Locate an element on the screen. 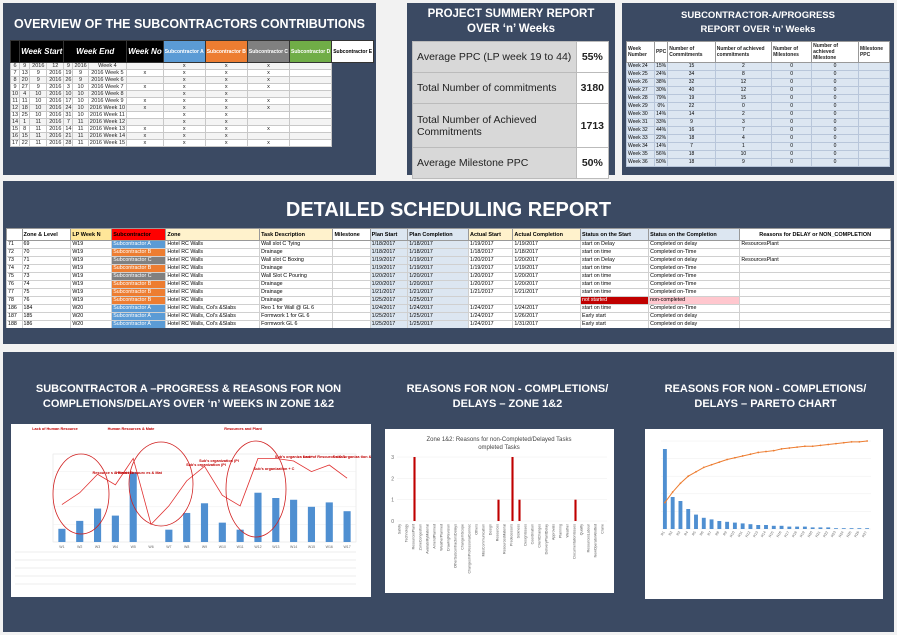 This screenshot has height=635, width=897. progress-cell: 40 is located at coordinates (691, 90).